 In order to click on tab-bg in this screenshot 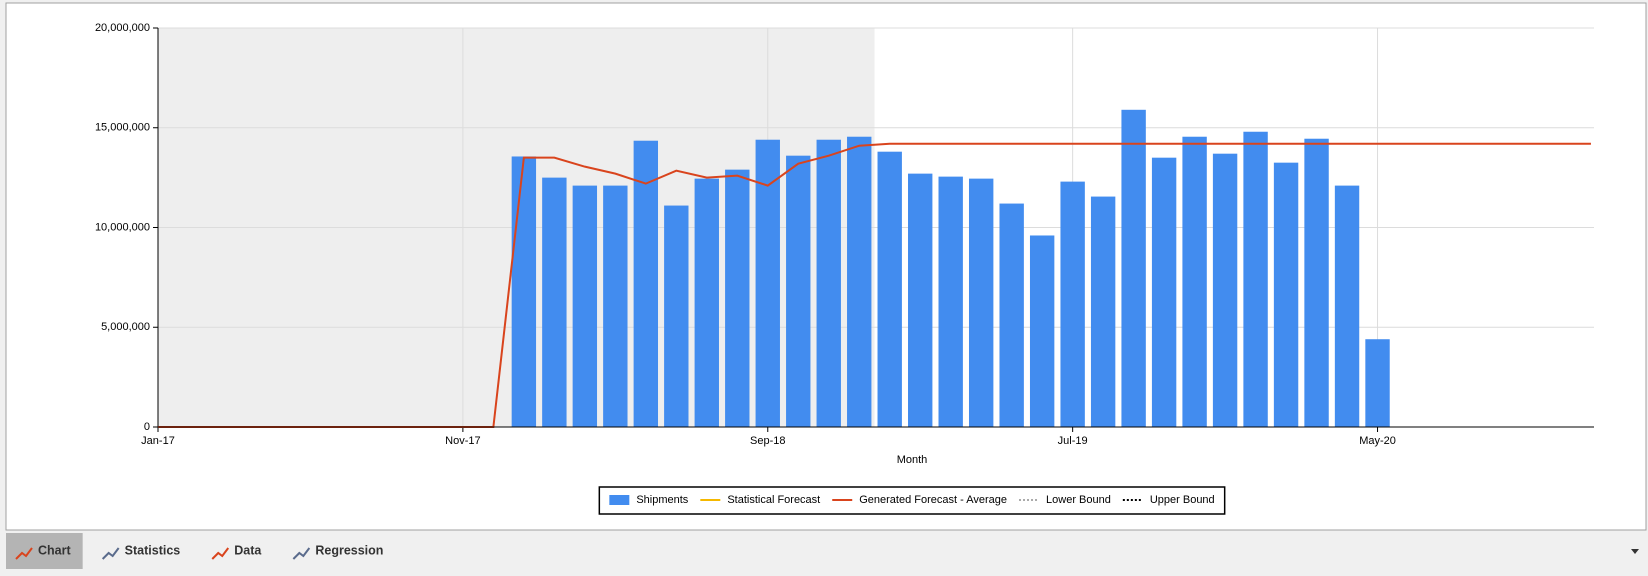, I will do `click(44, 551)`.